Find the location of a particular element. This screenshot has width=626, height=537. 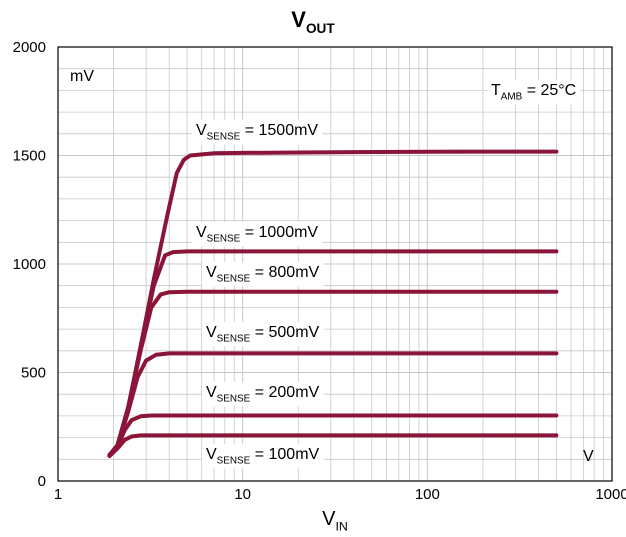

condition-label-bg is located at coordinates (534, 92).